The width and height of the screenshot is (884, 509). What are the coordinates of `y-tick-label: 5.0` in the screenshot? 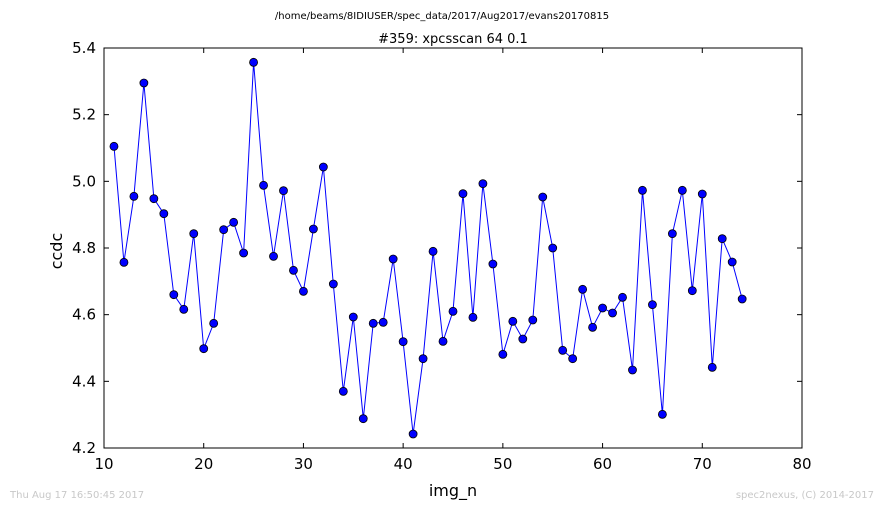 It's located at (84, 181).